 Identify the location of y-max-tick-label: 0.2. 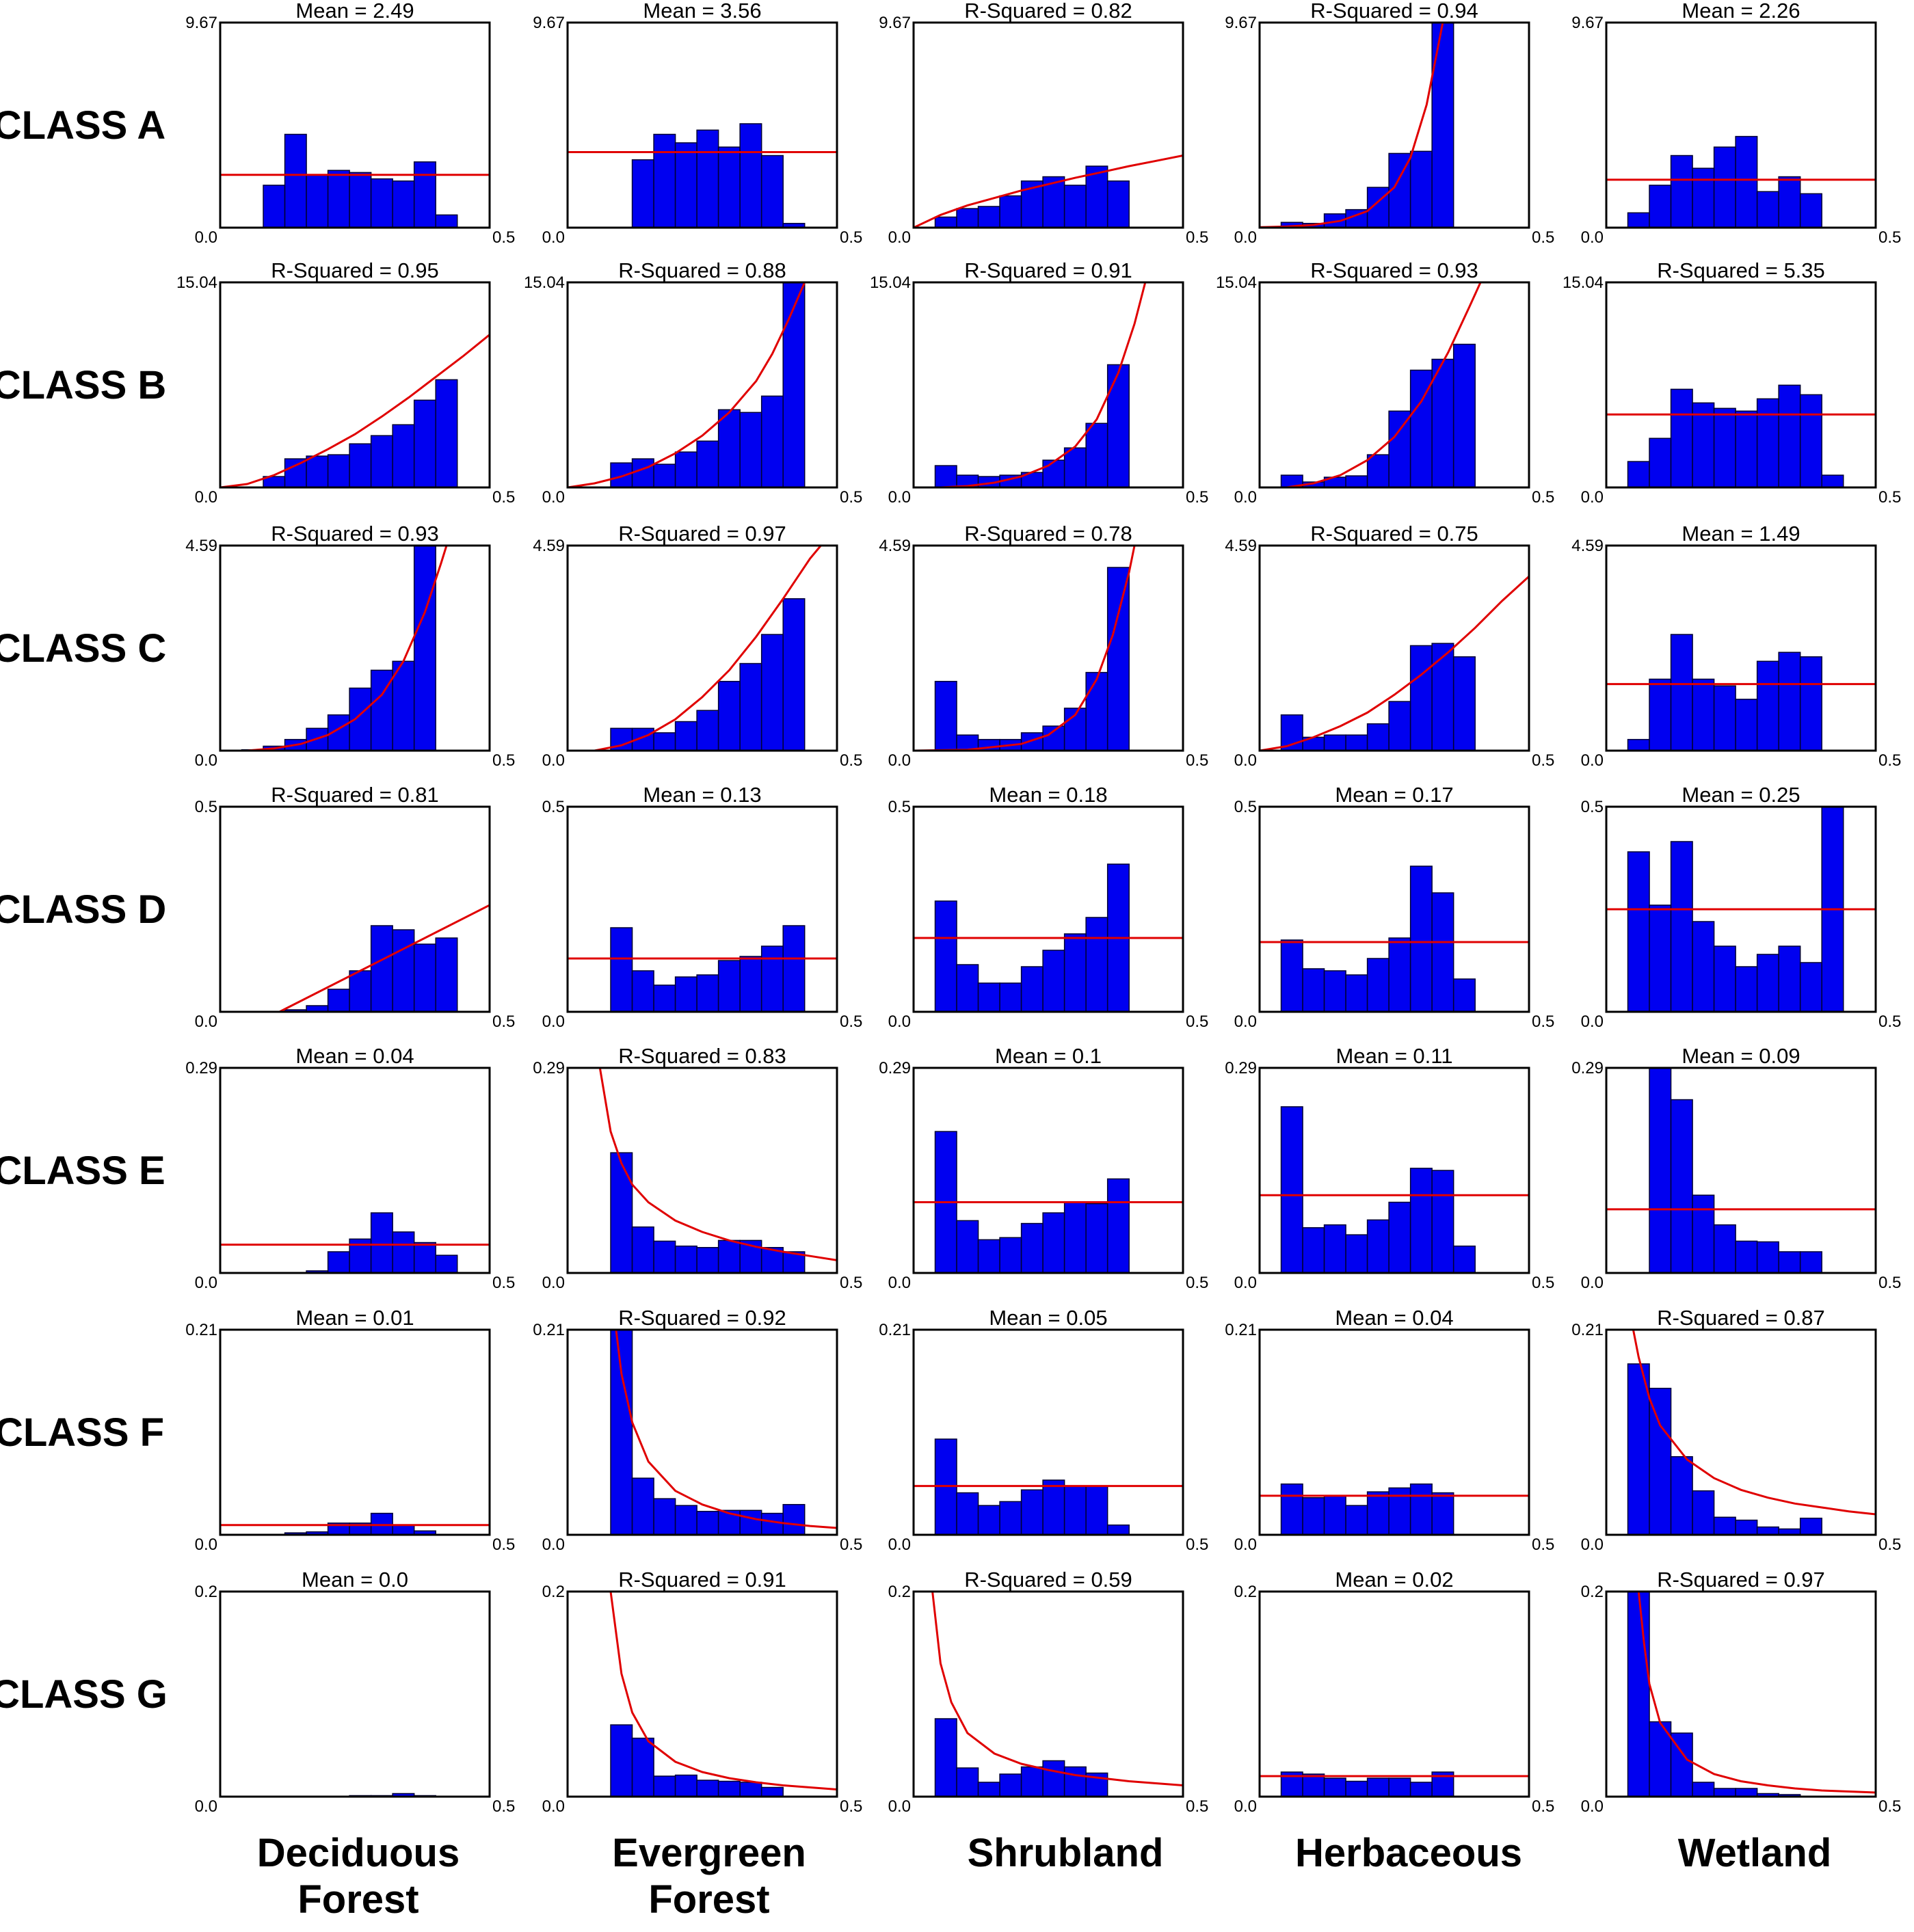
(1245, 1592).